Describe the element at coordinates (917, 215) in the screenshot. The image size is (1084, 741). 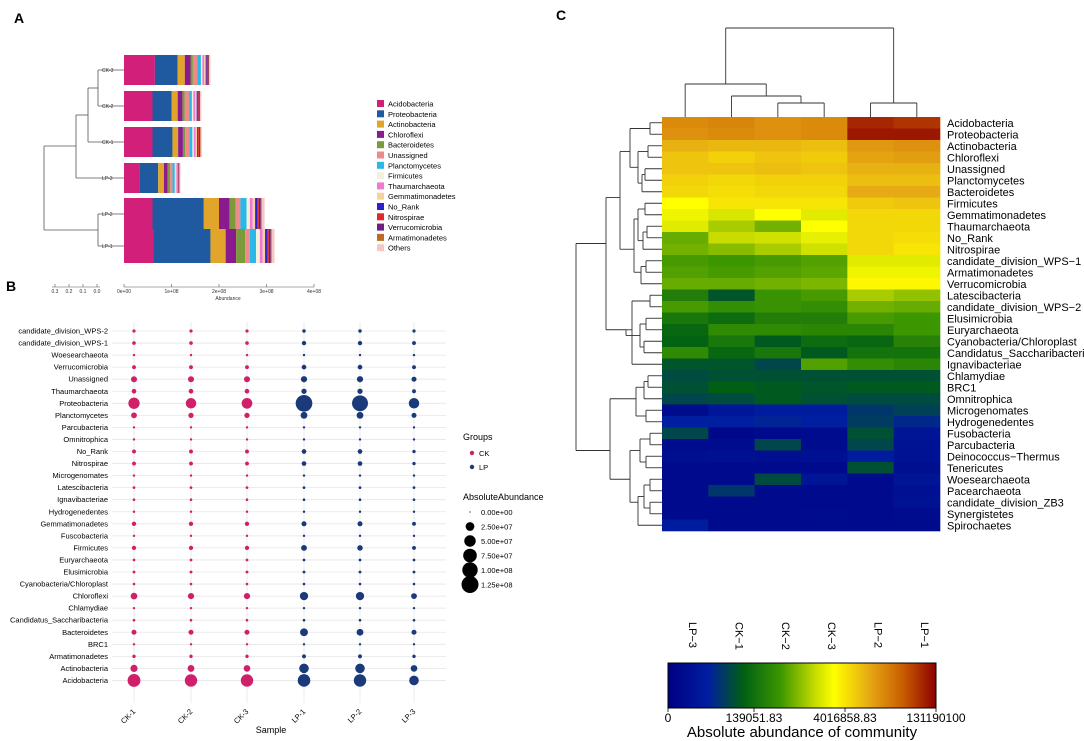
I see `heatmap-cell-lp-1-gemmatimonadetes` at that location.